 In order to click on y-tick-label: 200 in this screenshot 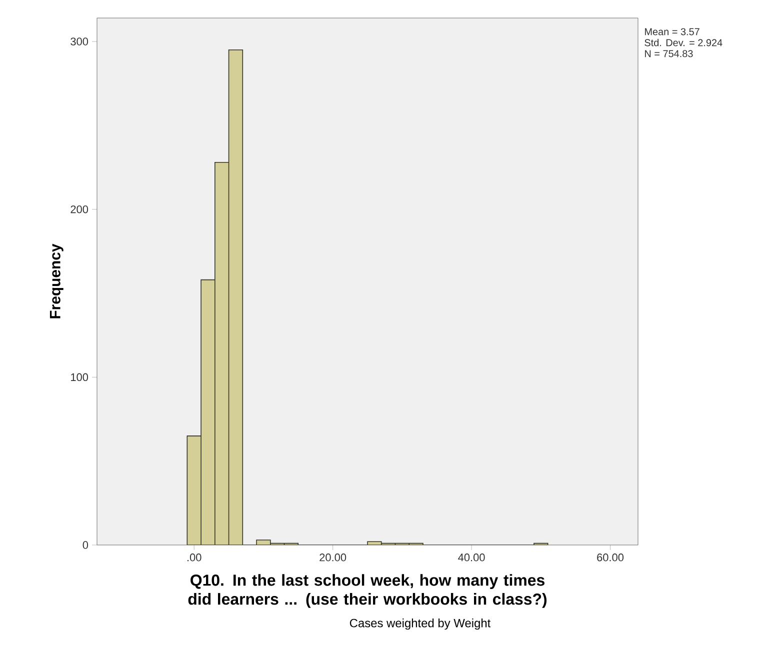, I will do `click(79, 209)`.